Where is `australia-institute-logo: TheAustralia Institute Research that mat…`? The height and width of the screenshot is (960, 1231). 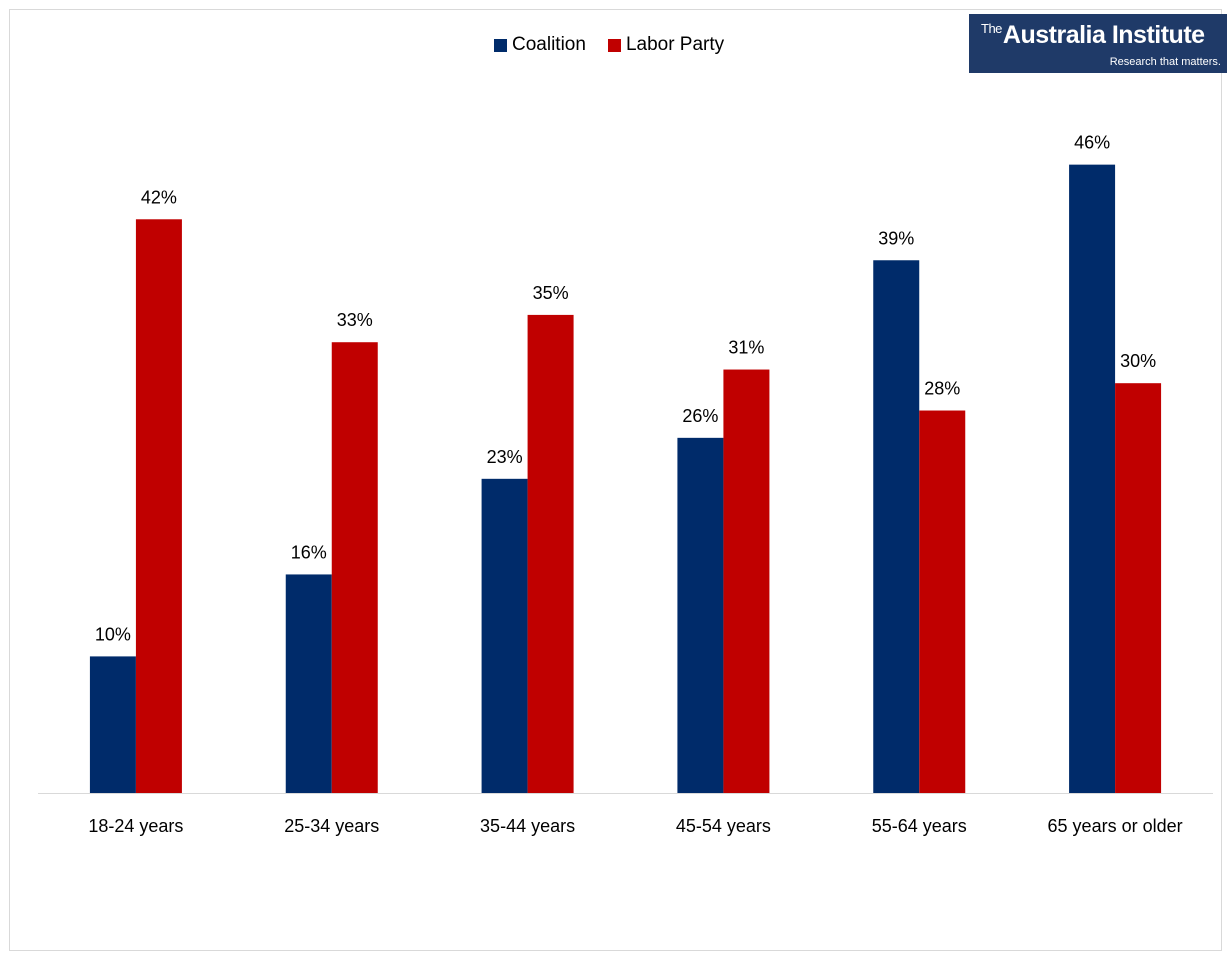 australia-institute-logo: TheAustralia Institute Research that mat… is located at coordinates (1098, 43).